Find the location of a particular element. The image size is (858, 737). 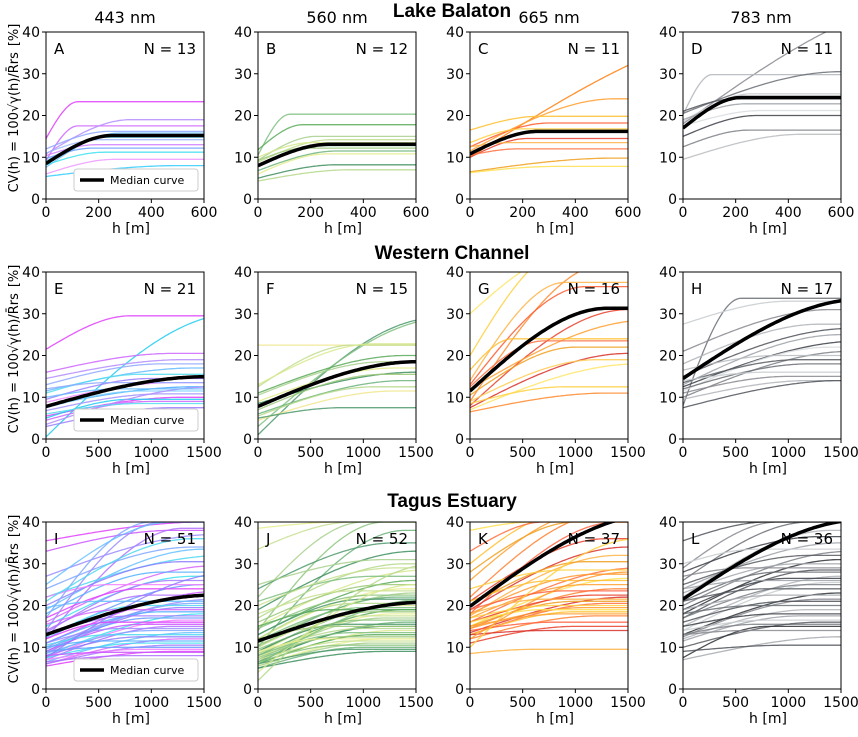

wavelength-783: 783 nm is located at coordinates (760, 17).